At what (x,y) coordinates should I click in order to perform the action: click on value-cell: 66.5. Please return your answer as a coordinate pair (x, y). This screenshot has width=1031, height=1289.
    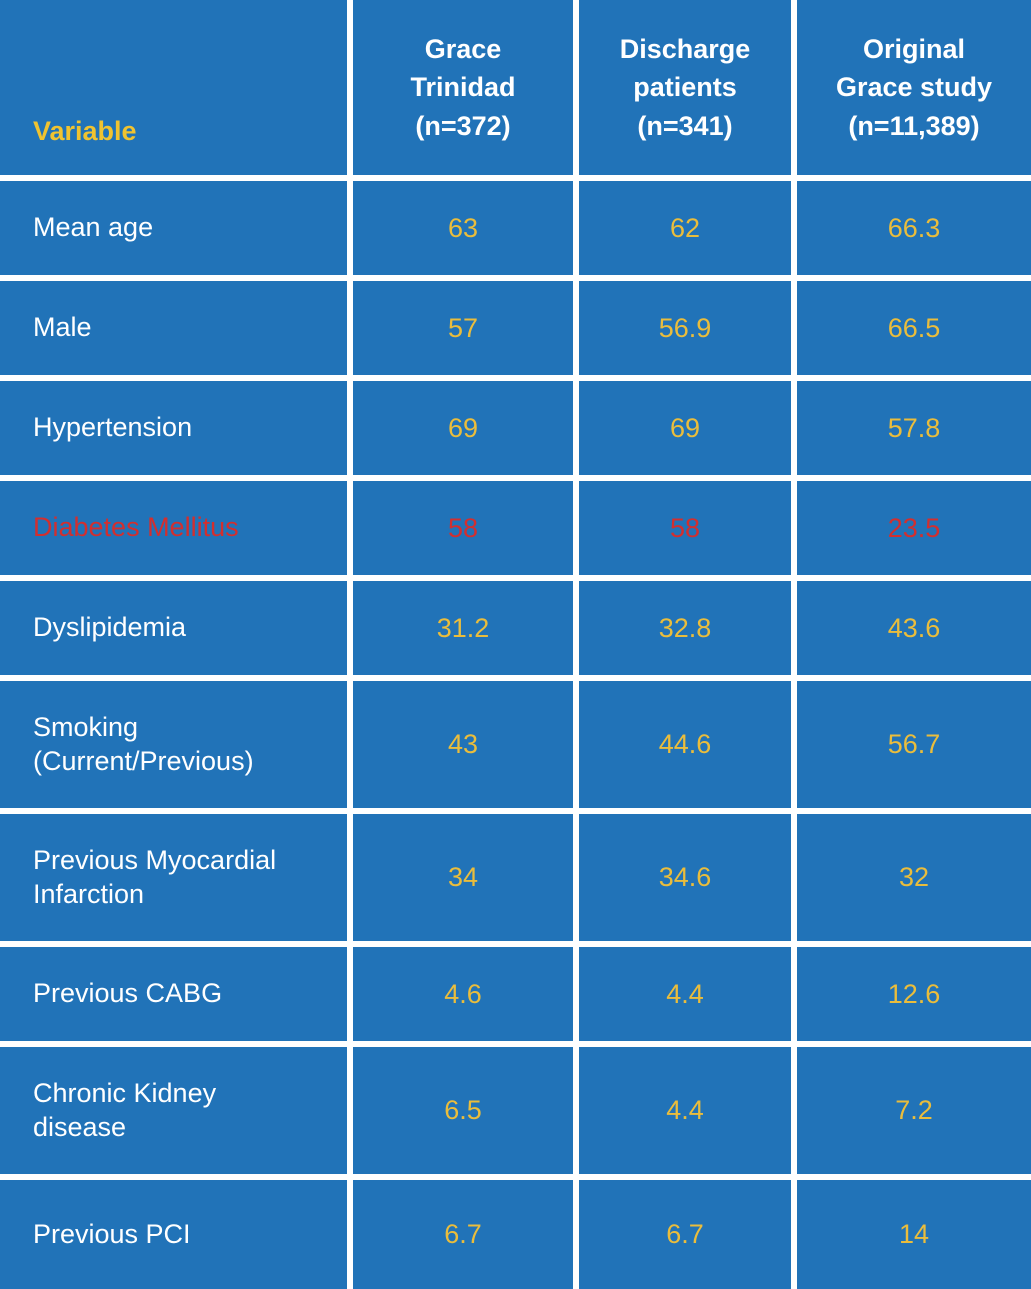
    Looking at the image, I should click on (911, 328).